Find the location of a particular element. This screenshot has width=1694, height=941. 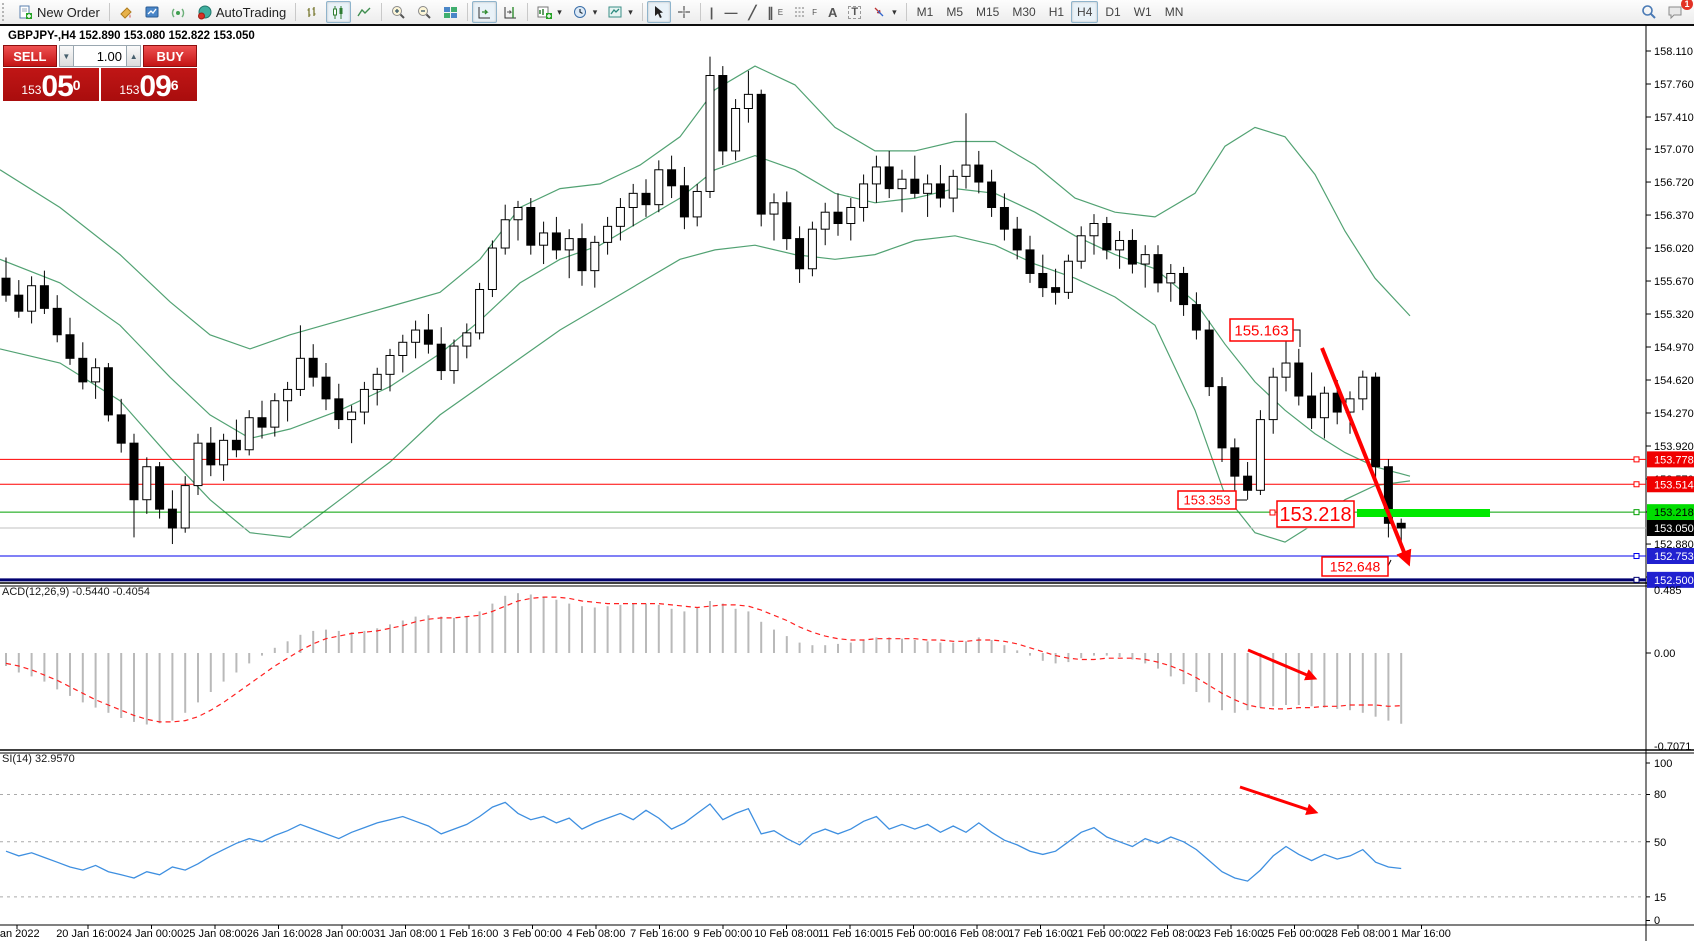

bar-chart-type-button is located at coordinates (312, 12).